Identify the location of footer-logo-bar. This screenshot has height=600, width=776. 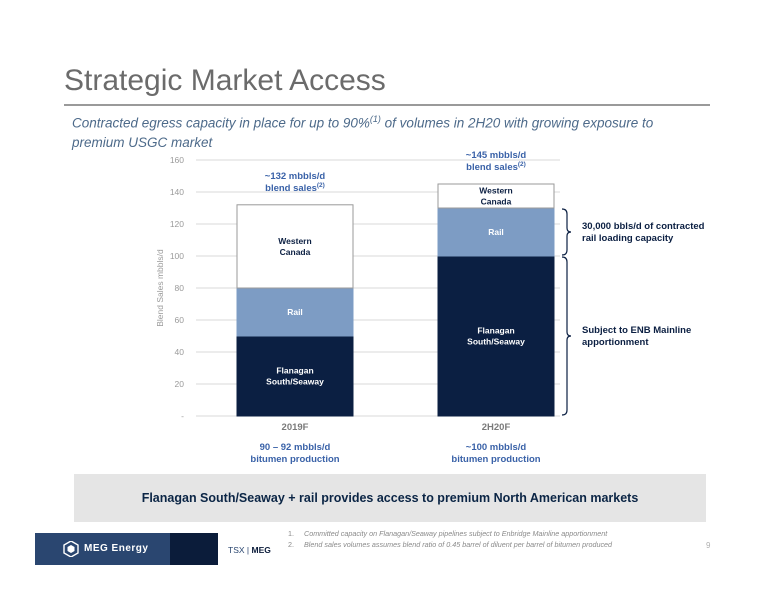
(102, 549).